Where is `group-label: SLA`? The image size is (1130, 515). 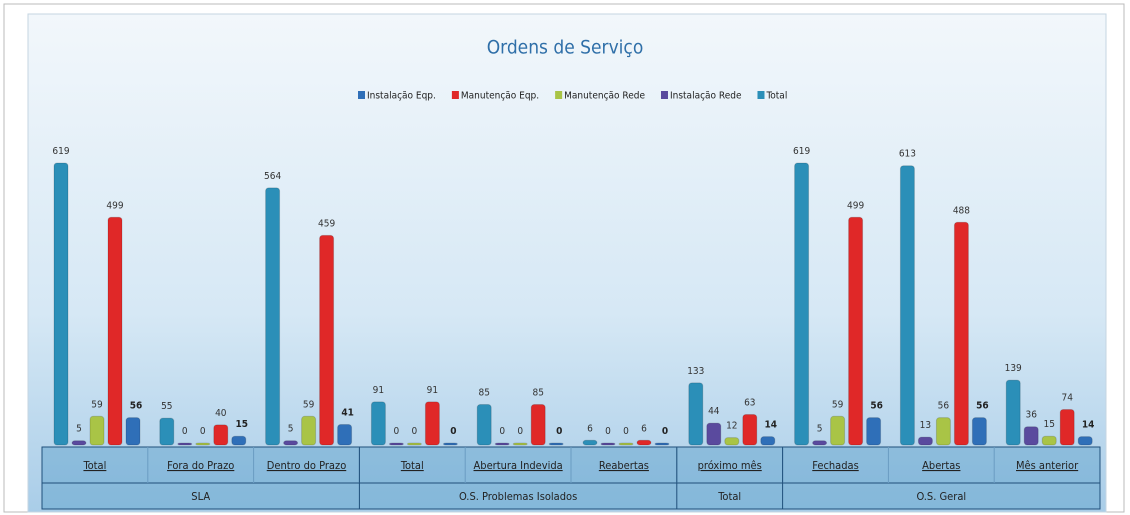
group-label: SLA is located at coordinates (200, 496).